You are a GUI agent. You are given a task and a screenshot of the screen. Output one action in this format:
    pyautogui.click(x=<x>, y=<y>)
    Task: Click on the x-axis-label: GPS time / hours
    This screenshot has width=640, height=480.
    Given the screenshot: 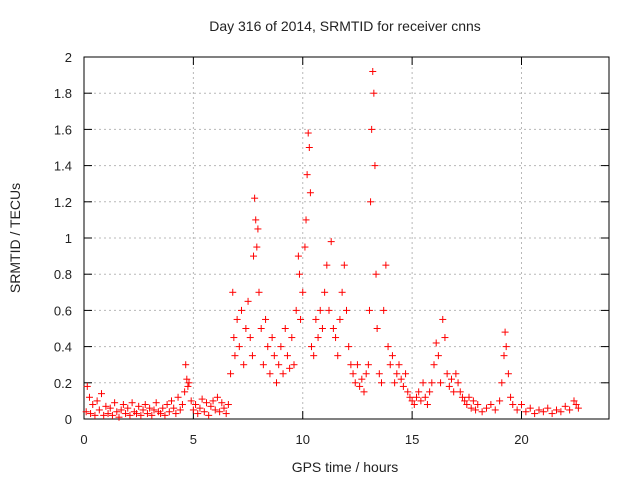 What is the action you would take?
    pyautogui.click(x=345, y=467)
    